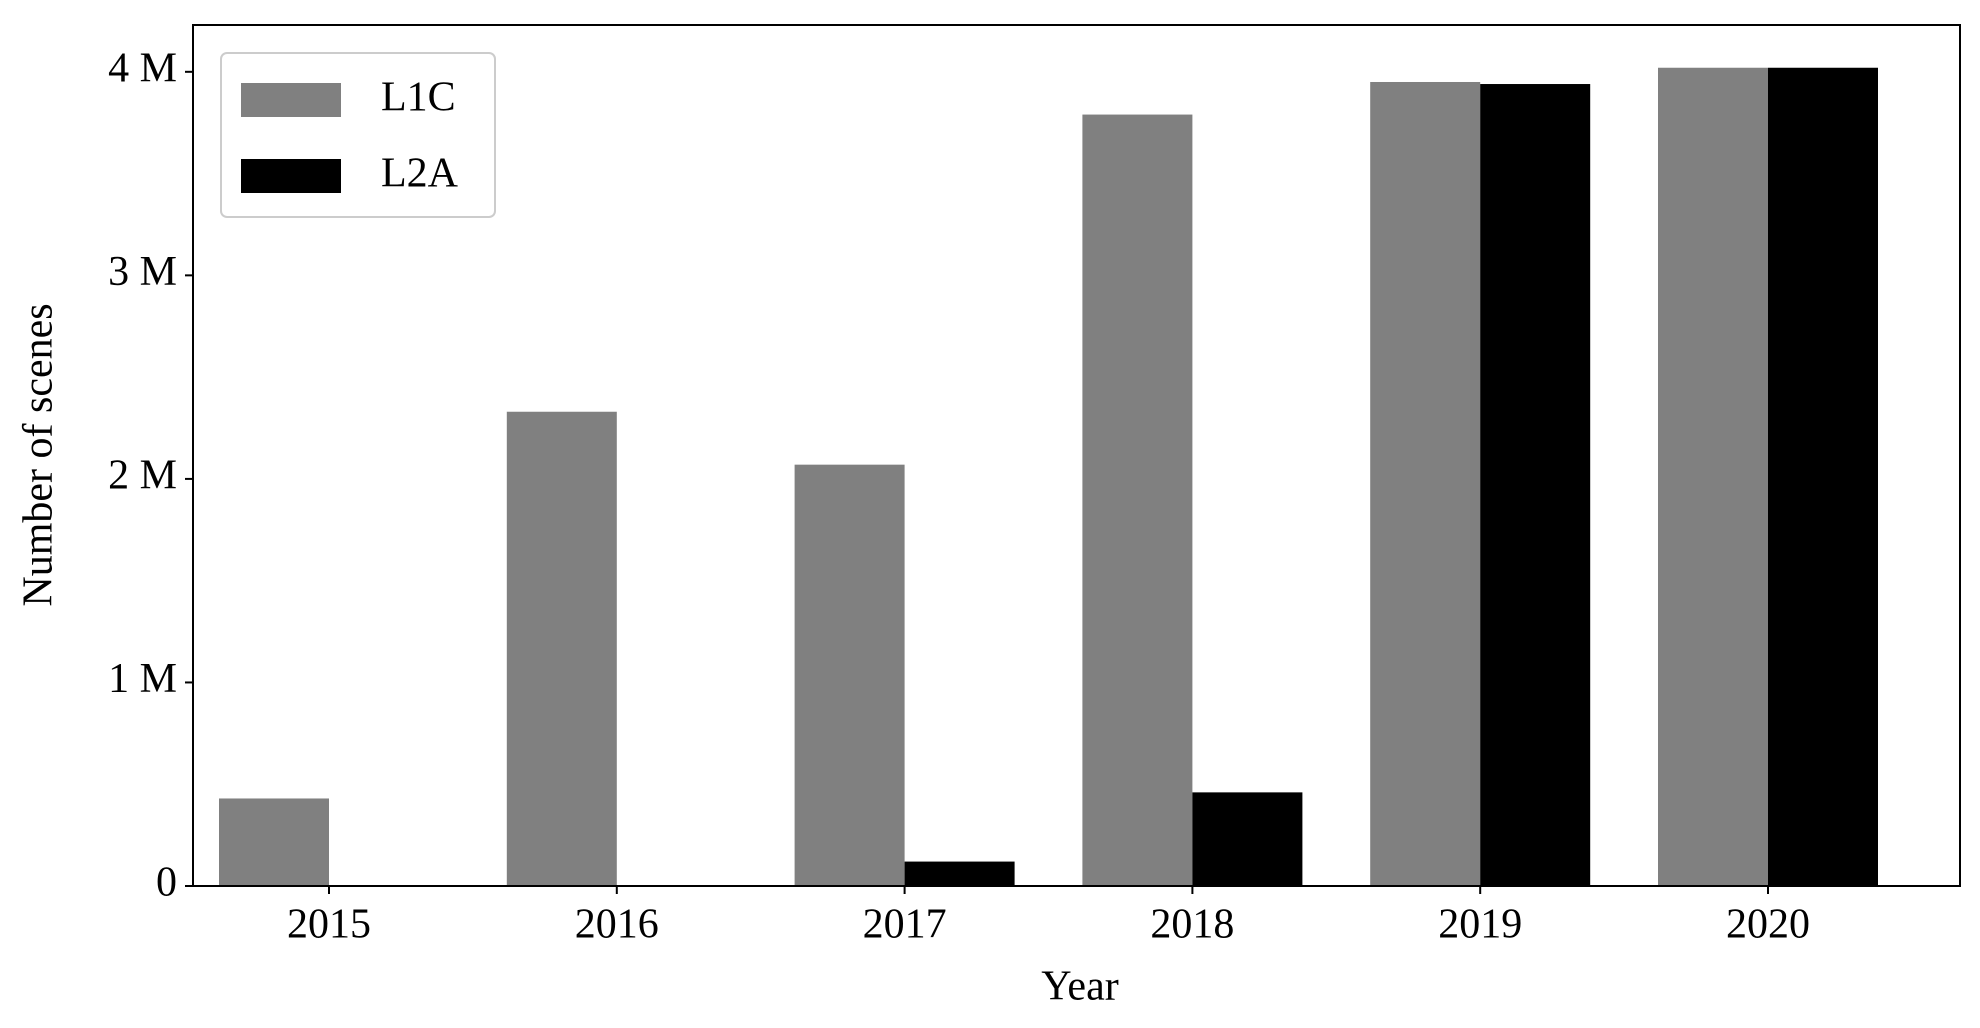  I want to click on y-tick-label: 4 M, so click(142, 68).